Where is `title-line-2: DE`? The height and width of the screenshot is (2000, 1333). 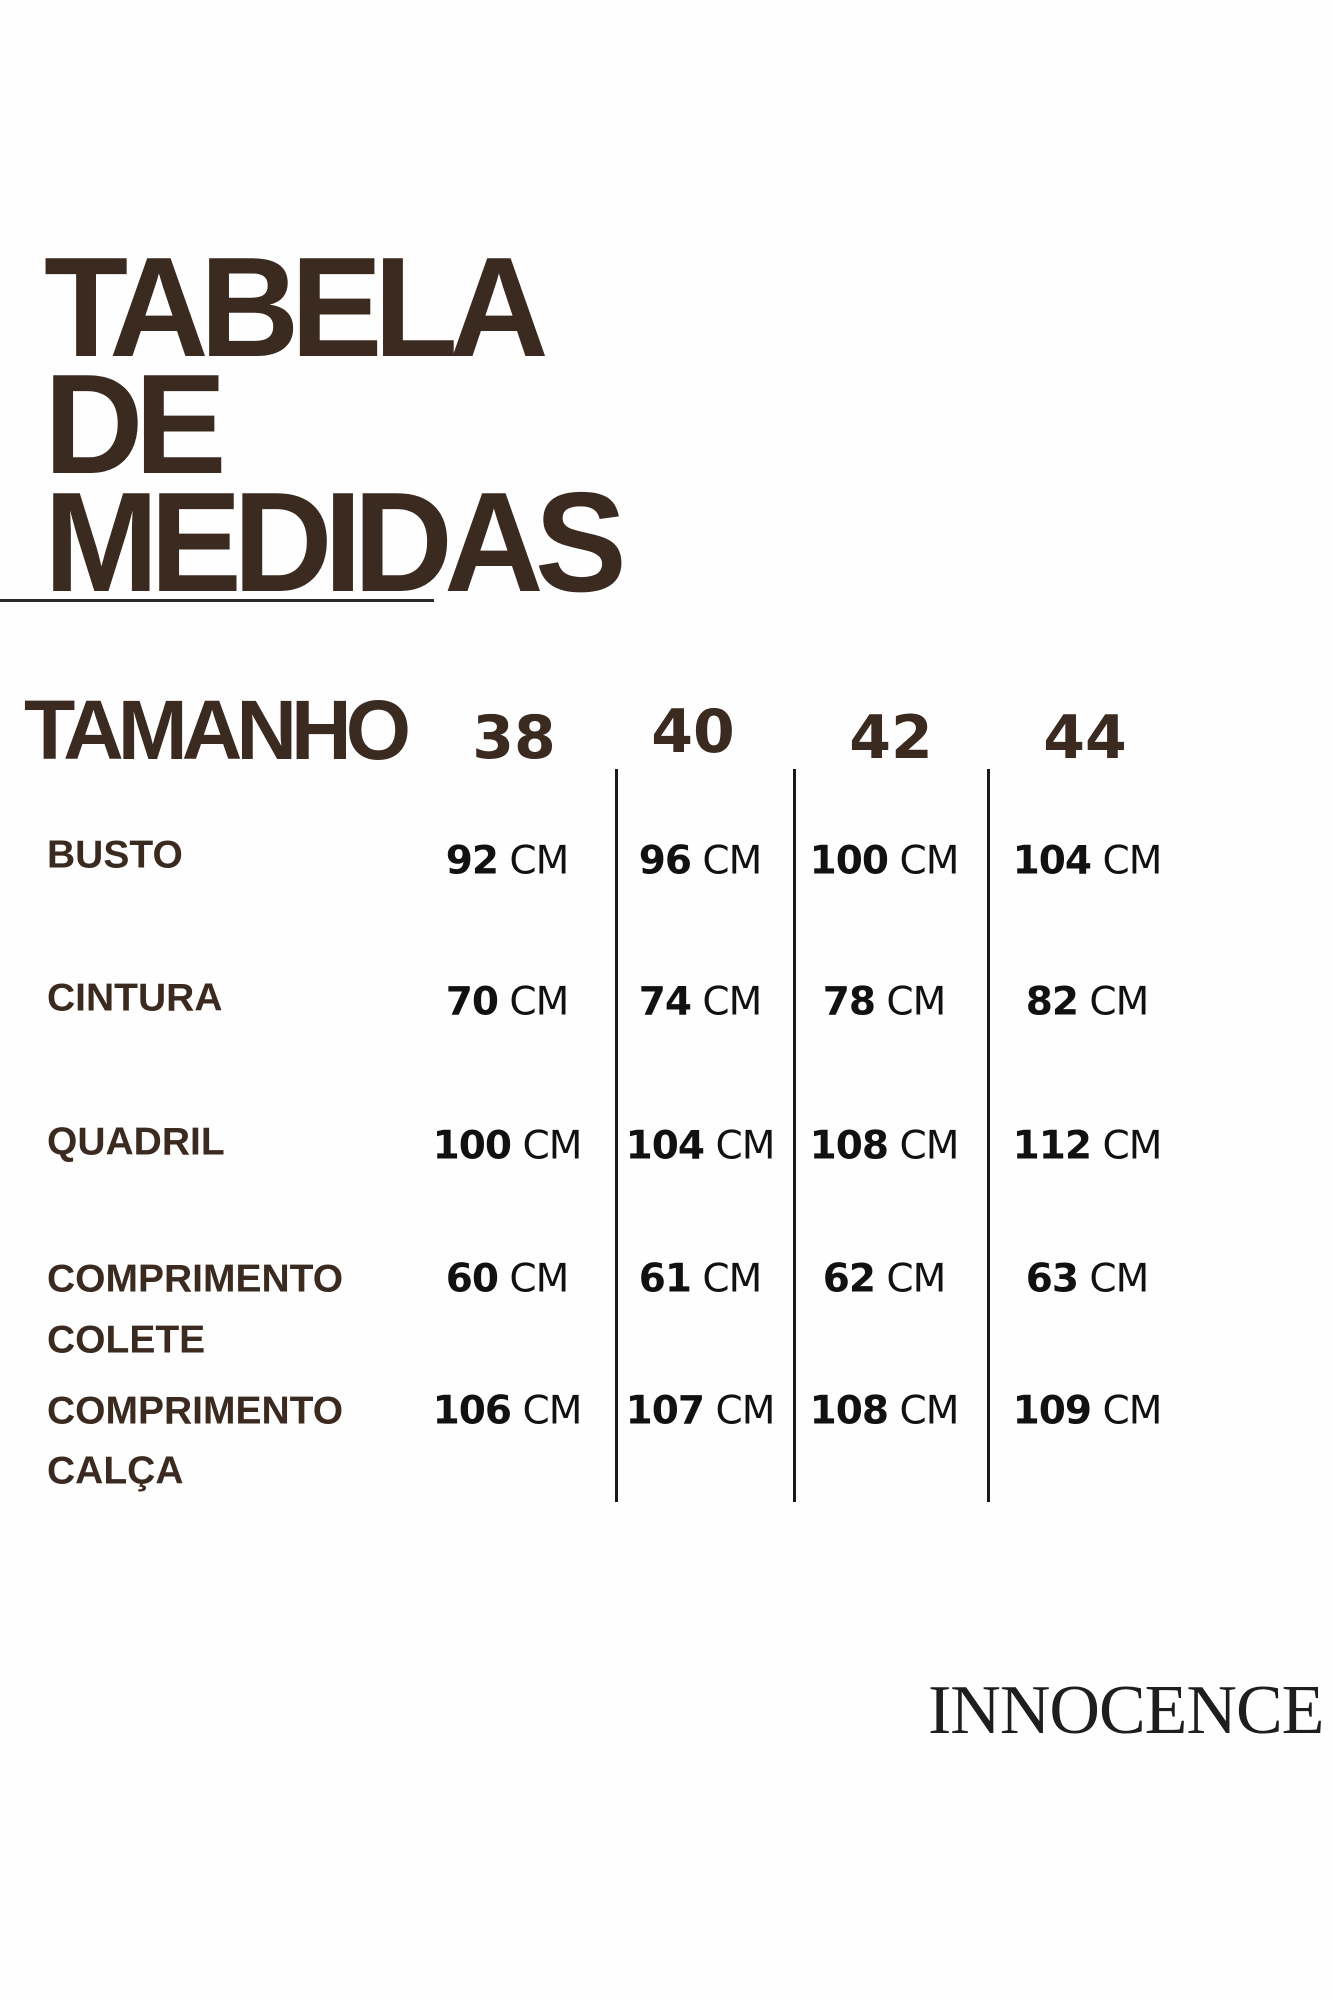 title-line-2: DE is located at coordinates (135, 424).